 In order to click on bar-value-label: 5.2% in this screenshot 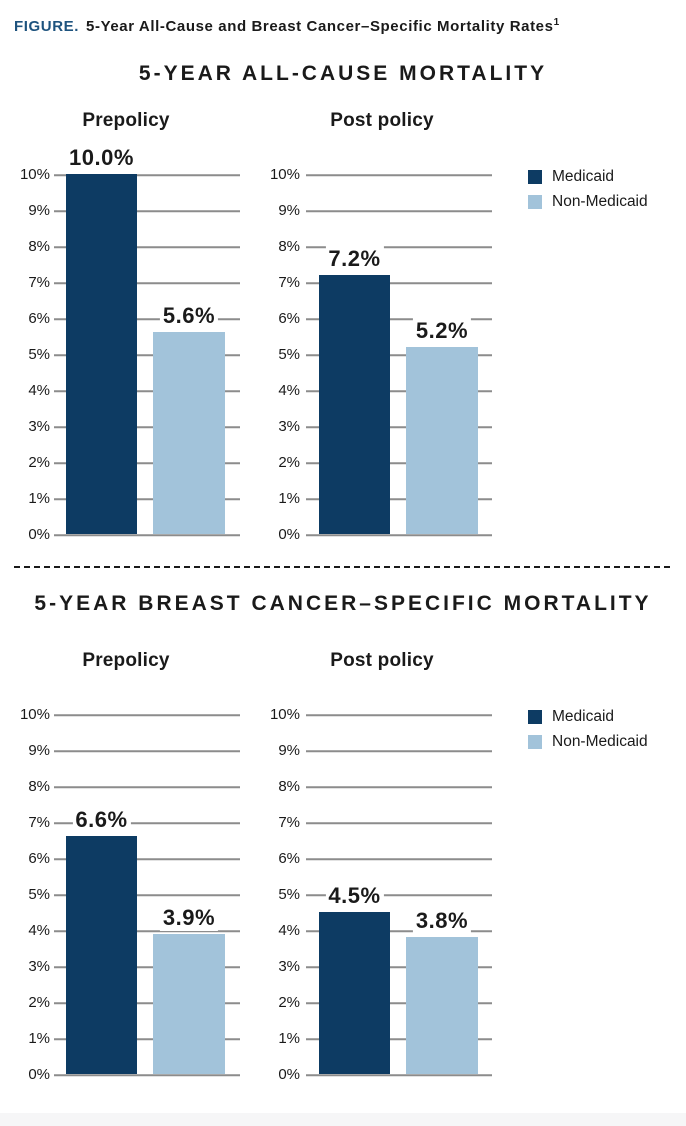, I will do `click(442, 330)`.